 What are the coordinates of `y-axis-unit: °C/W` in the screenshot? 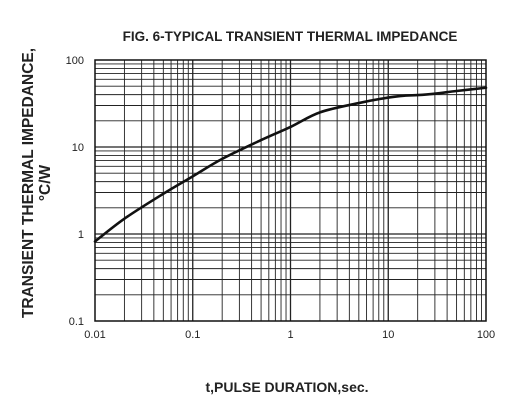 It's located at (45, 182).